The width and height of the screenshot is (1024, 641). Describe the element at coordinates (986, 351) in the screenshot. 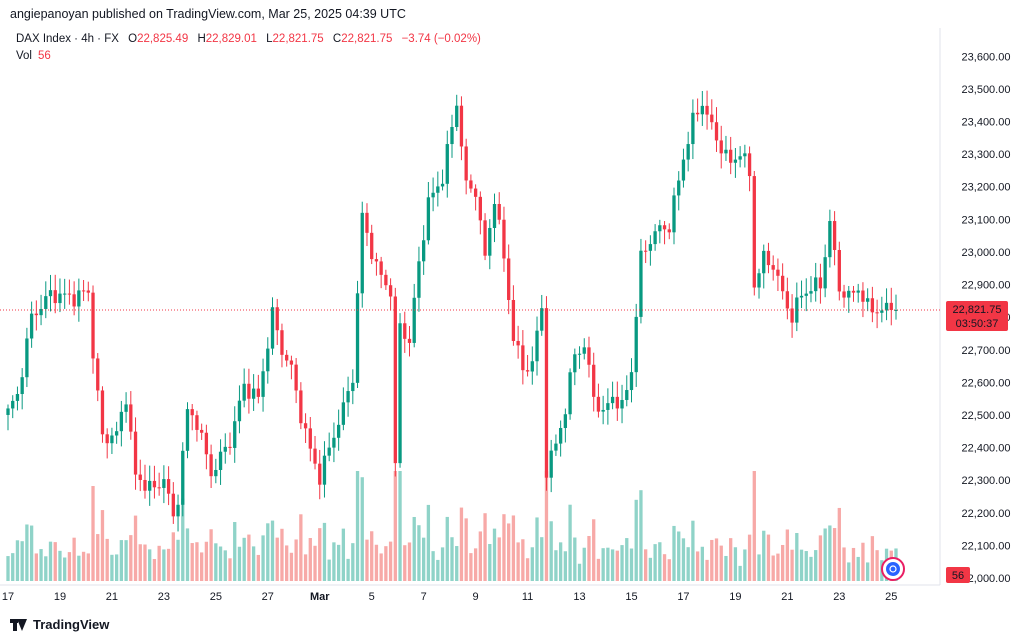

I see `price-tick-label: 22,700.00` at that location.